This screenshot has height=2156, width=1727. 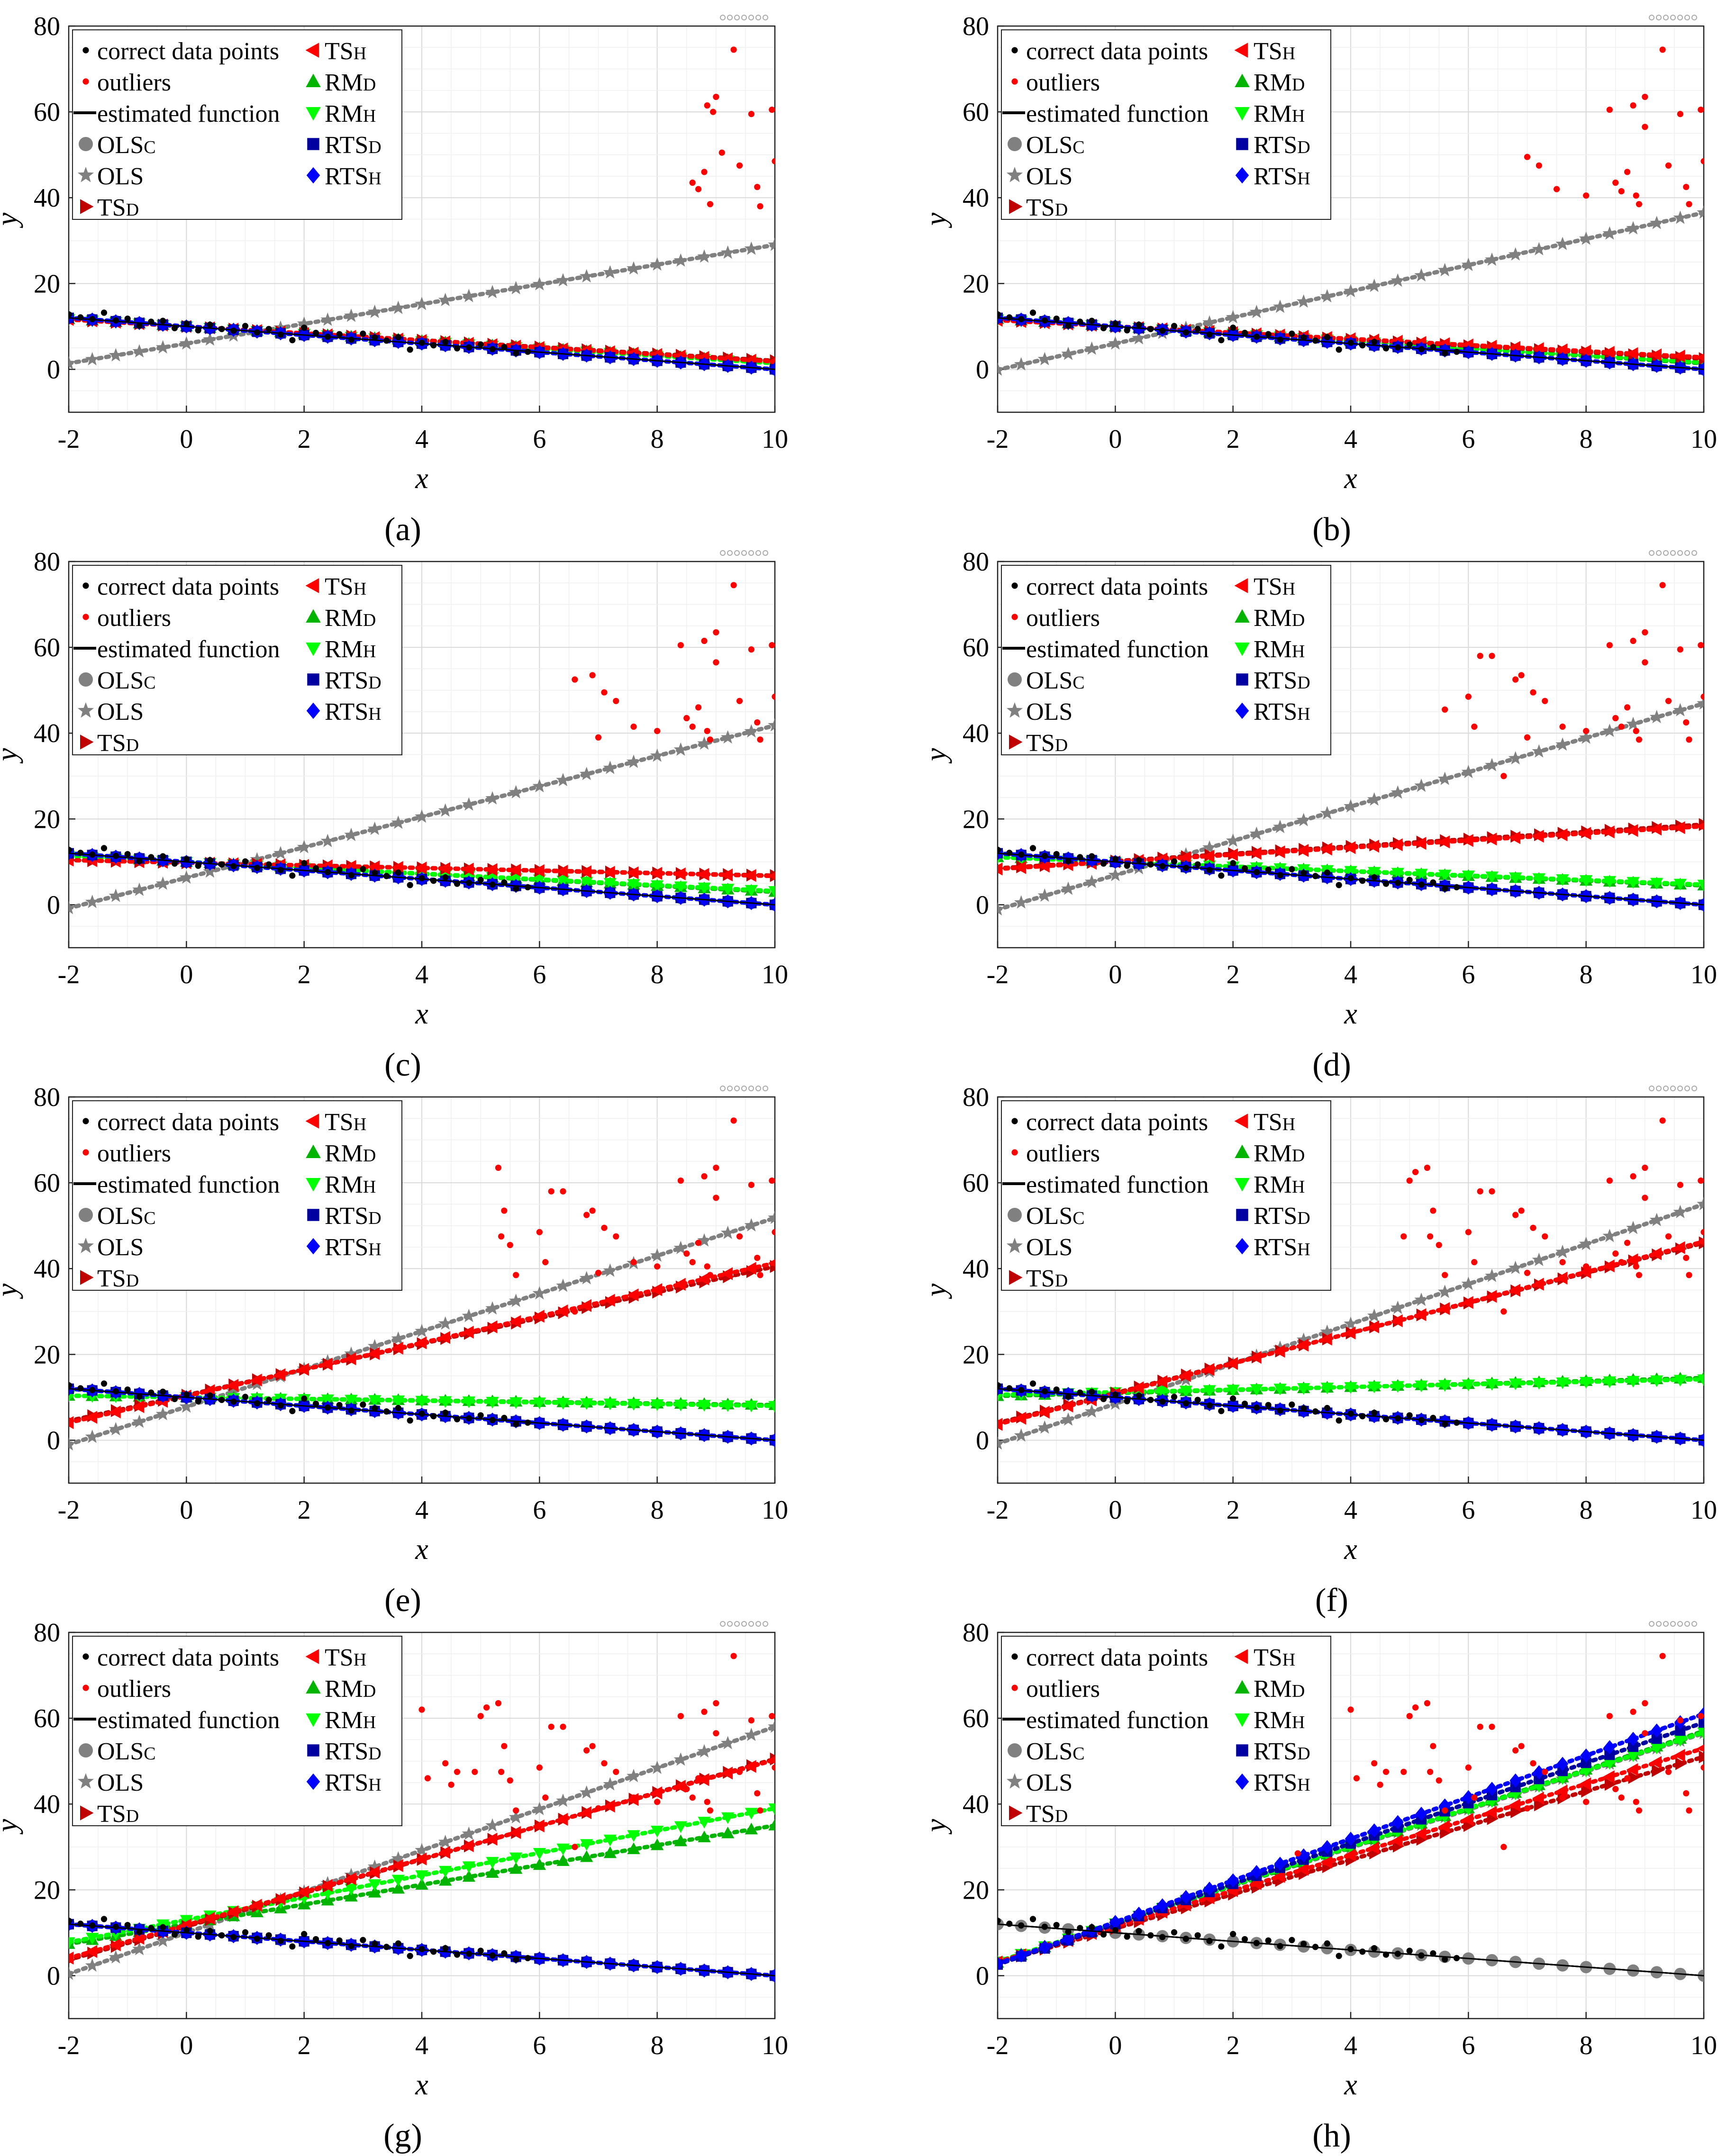 I want to click on legend-label: RTSD, so click(x=353, y=145).